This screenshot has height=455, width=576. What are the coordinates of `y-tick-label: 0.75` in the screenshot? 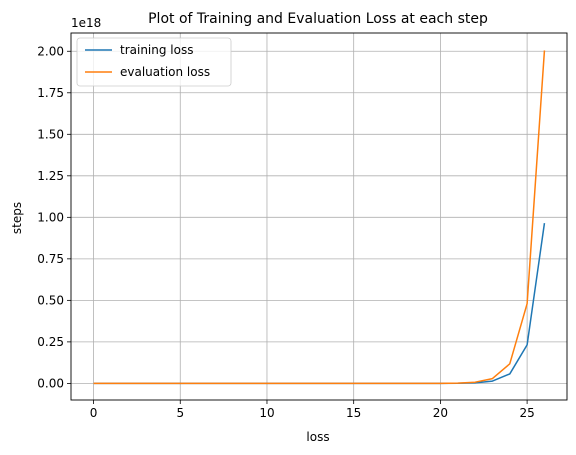 It's located at (50, 259).